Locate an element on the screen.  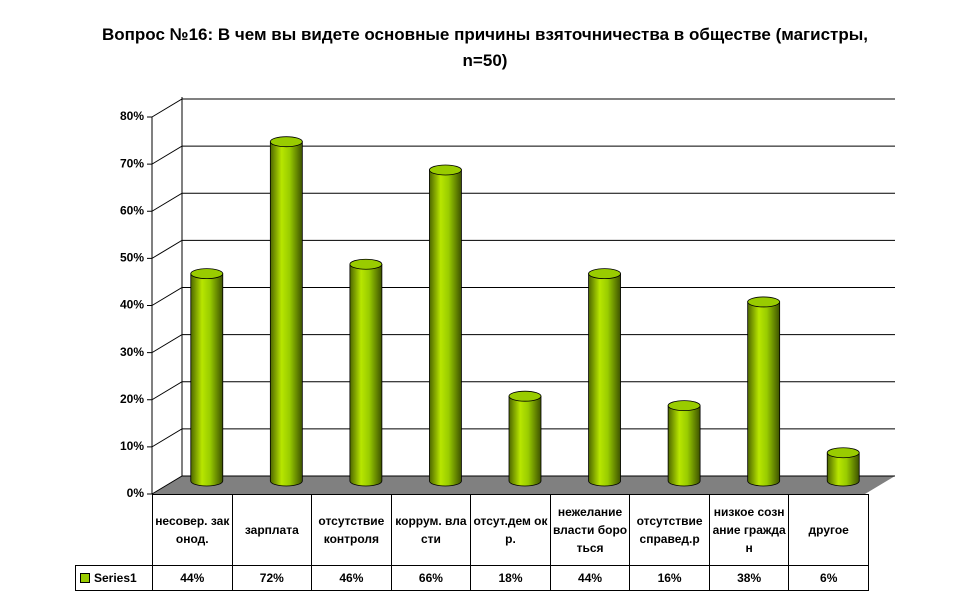
value-cell: 18% is located at coordinates (510, 578).